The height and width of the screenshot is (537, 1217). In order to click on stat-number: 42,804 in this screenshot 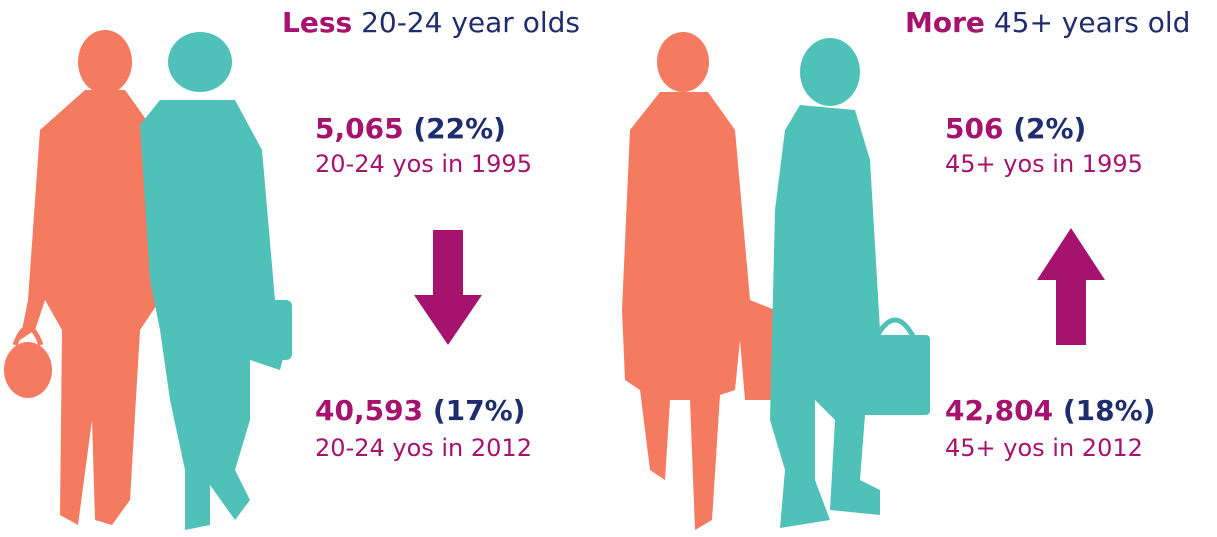, I will do `click(999, 410)`.